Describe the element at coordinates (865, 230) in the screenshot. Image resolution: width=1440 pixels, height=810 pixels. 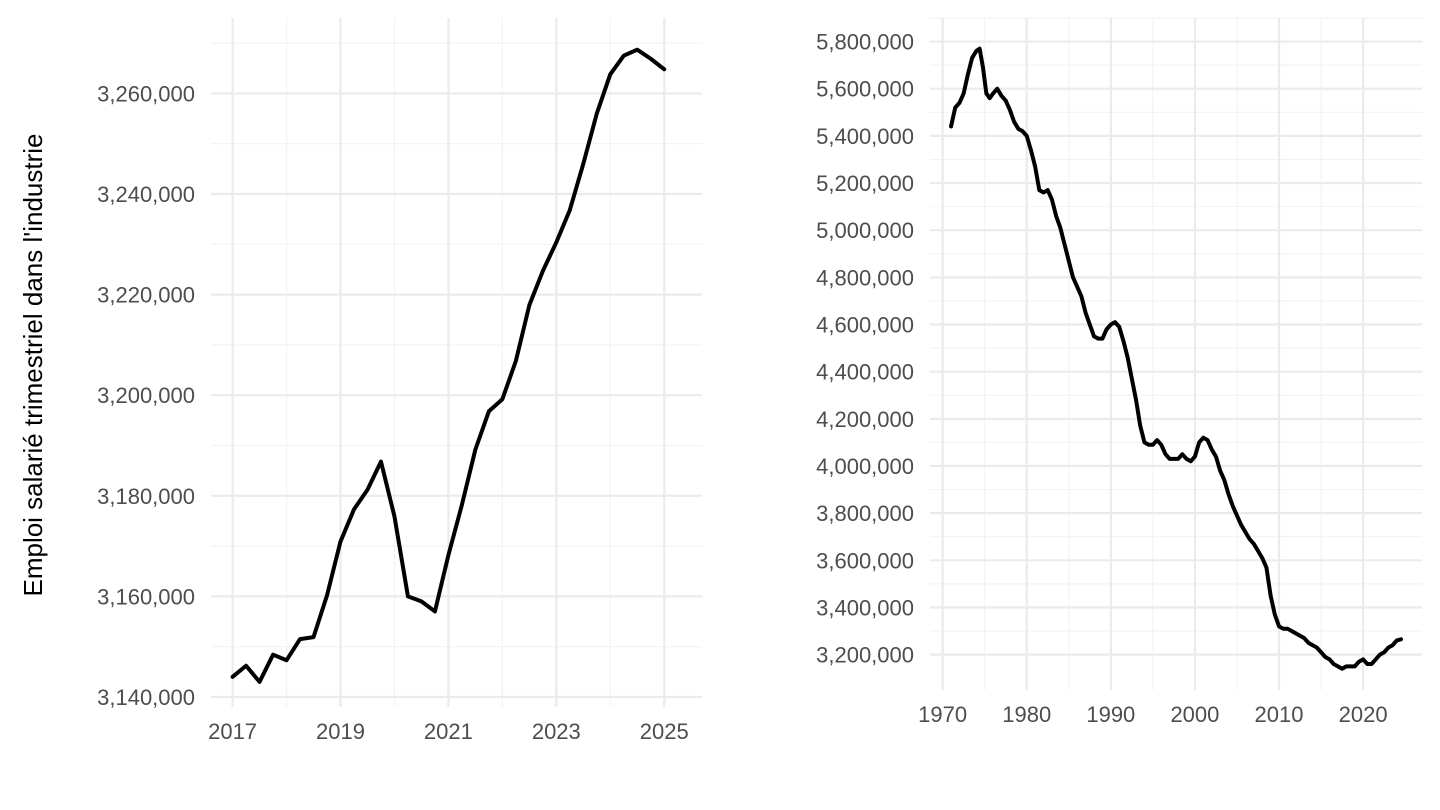
I see `right-y-tick-label: 5,000,000` at that location.